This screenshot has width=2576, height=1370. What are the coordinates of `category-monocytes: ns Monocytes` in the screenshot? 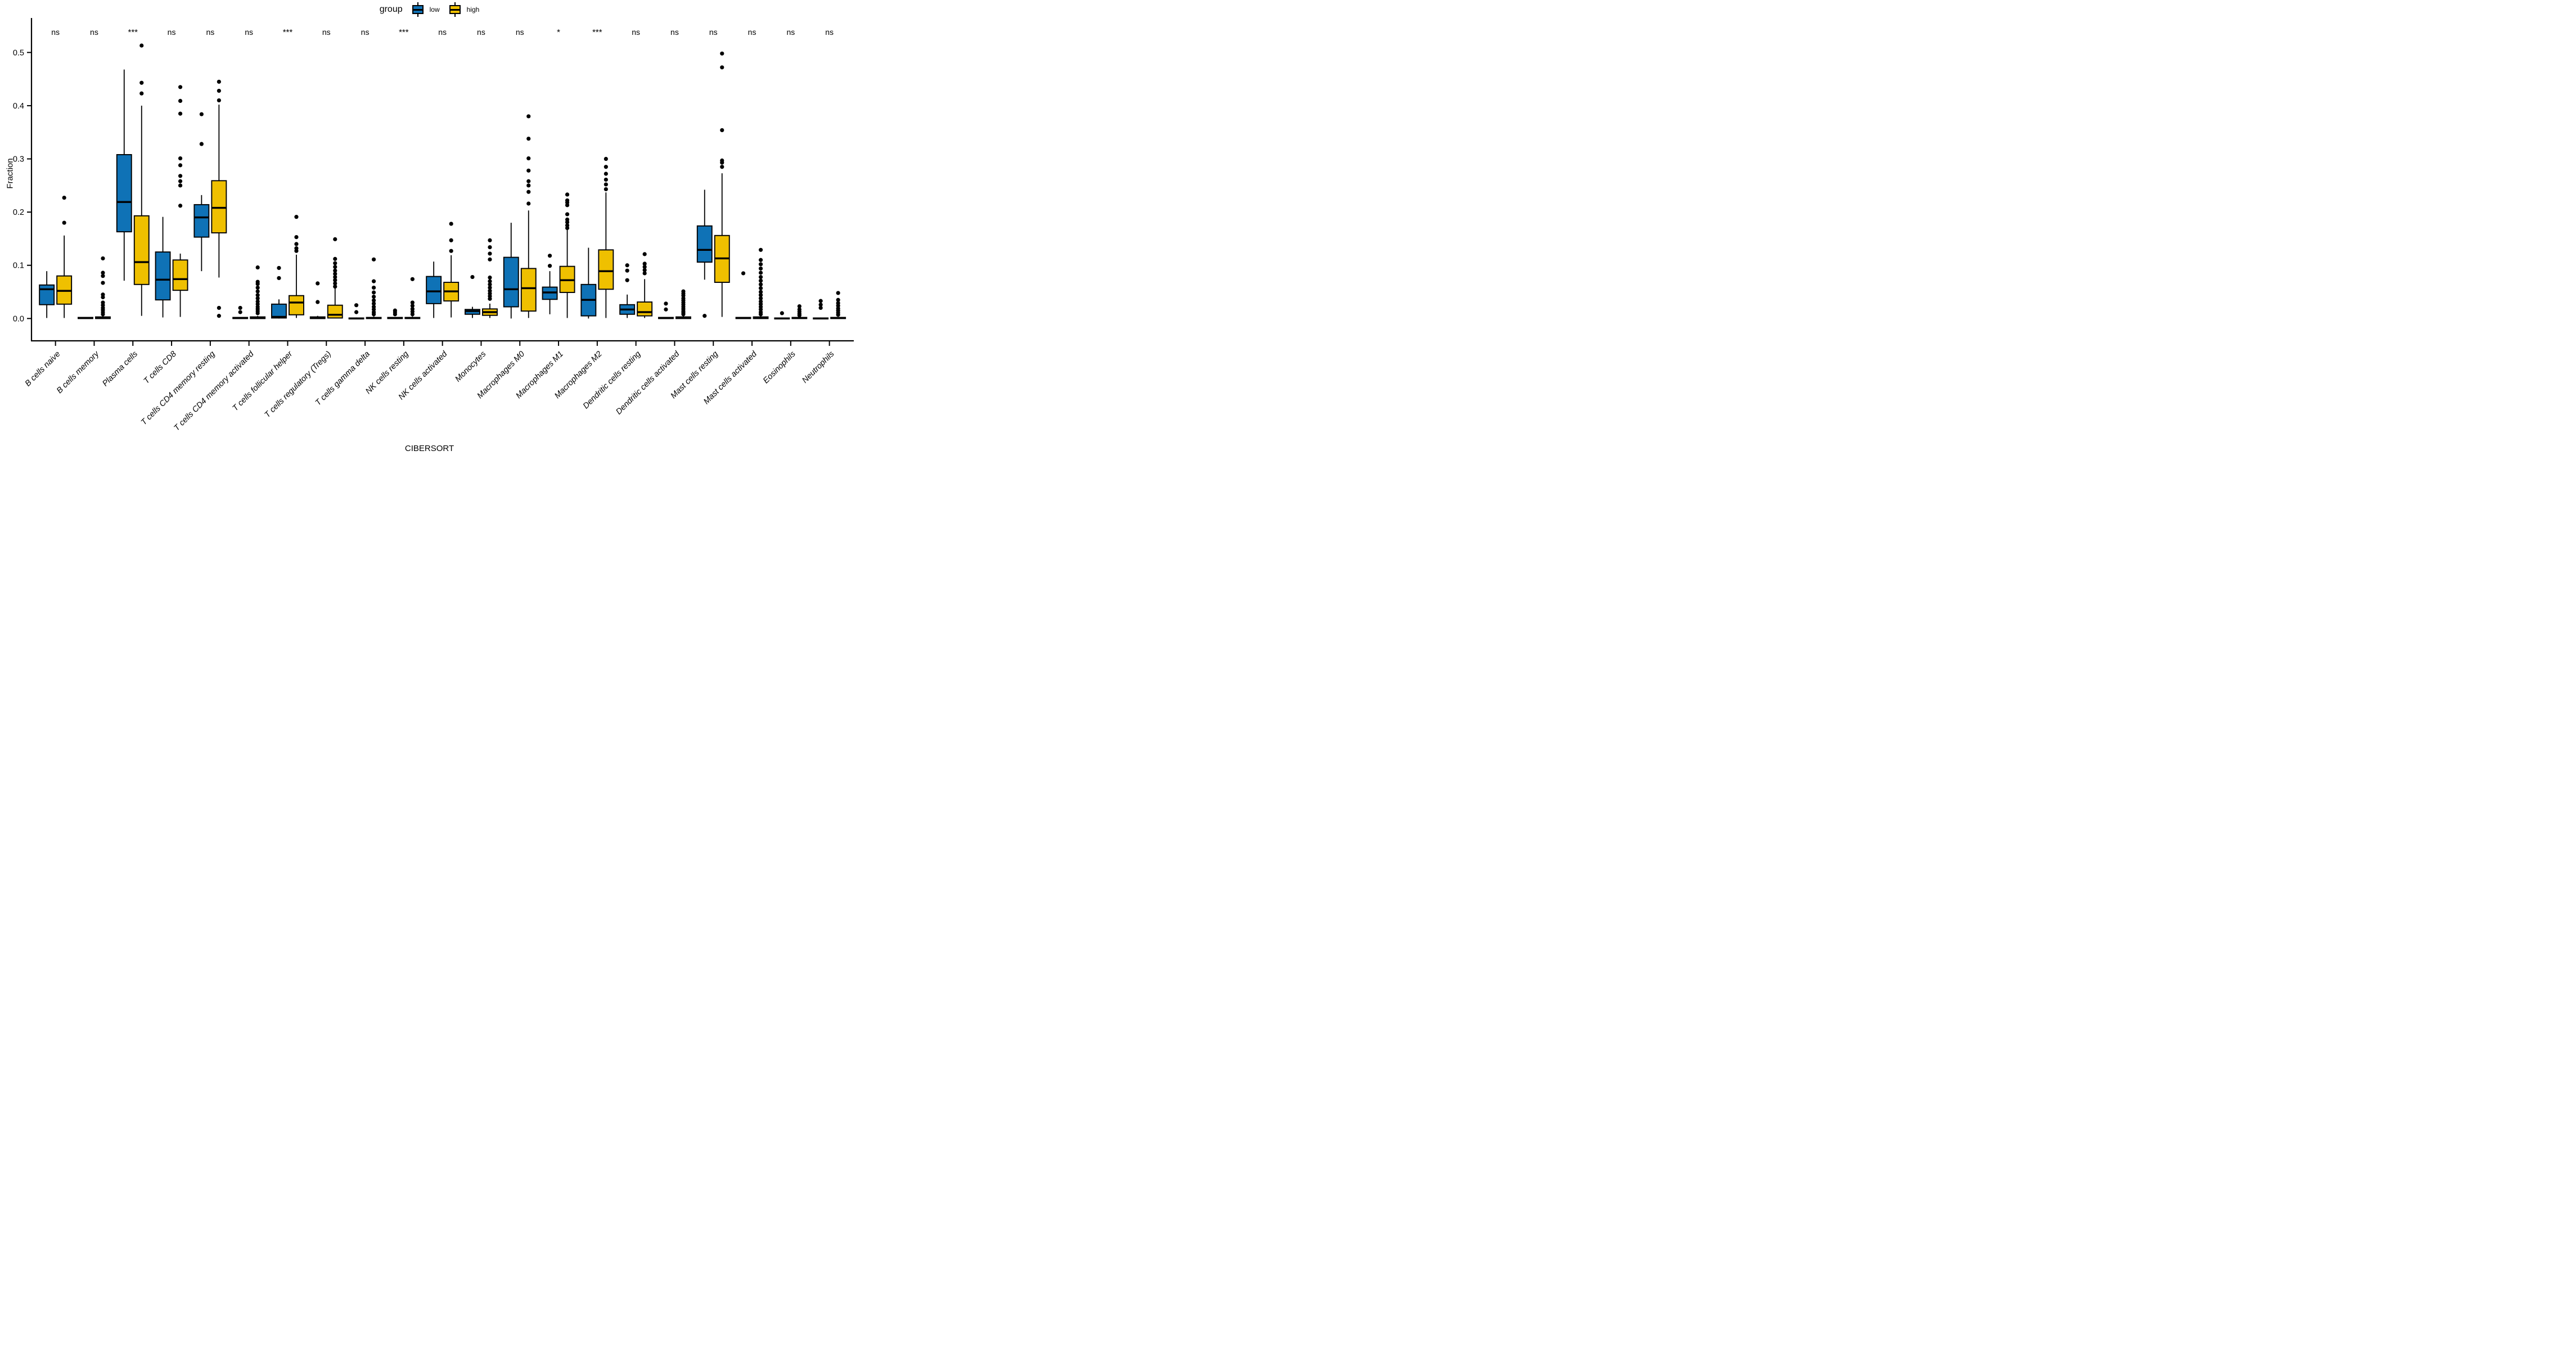 It's located at (475, 206).